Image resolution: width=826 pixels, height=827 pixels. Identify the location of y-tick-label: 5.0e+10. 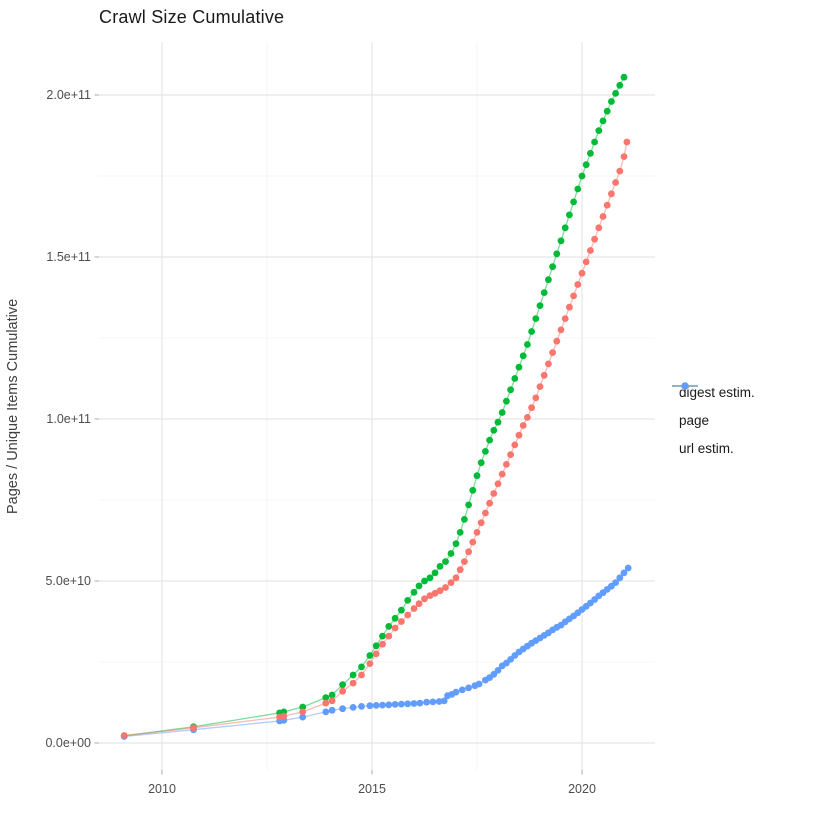
(68, 581).